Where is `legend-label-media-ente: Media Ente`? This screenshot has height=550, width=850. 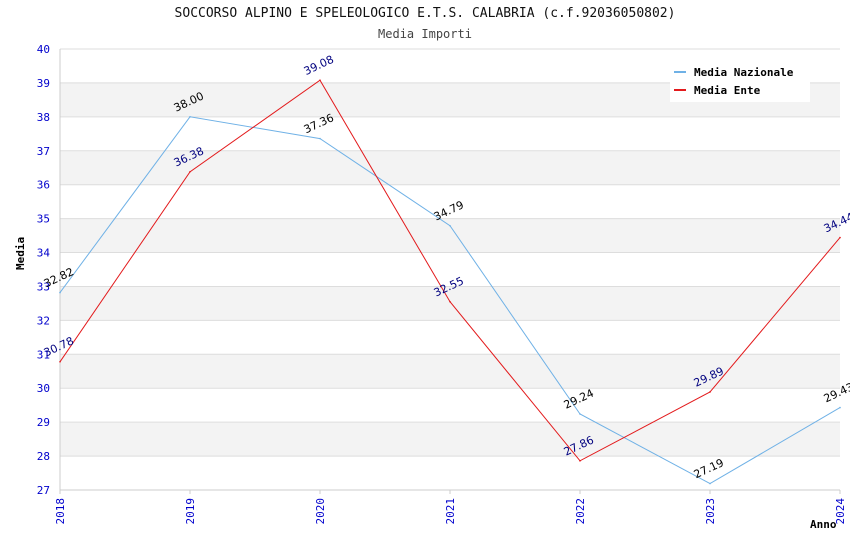
legend-label-media-ente: Media Ente is located at coordinates (727, 90).